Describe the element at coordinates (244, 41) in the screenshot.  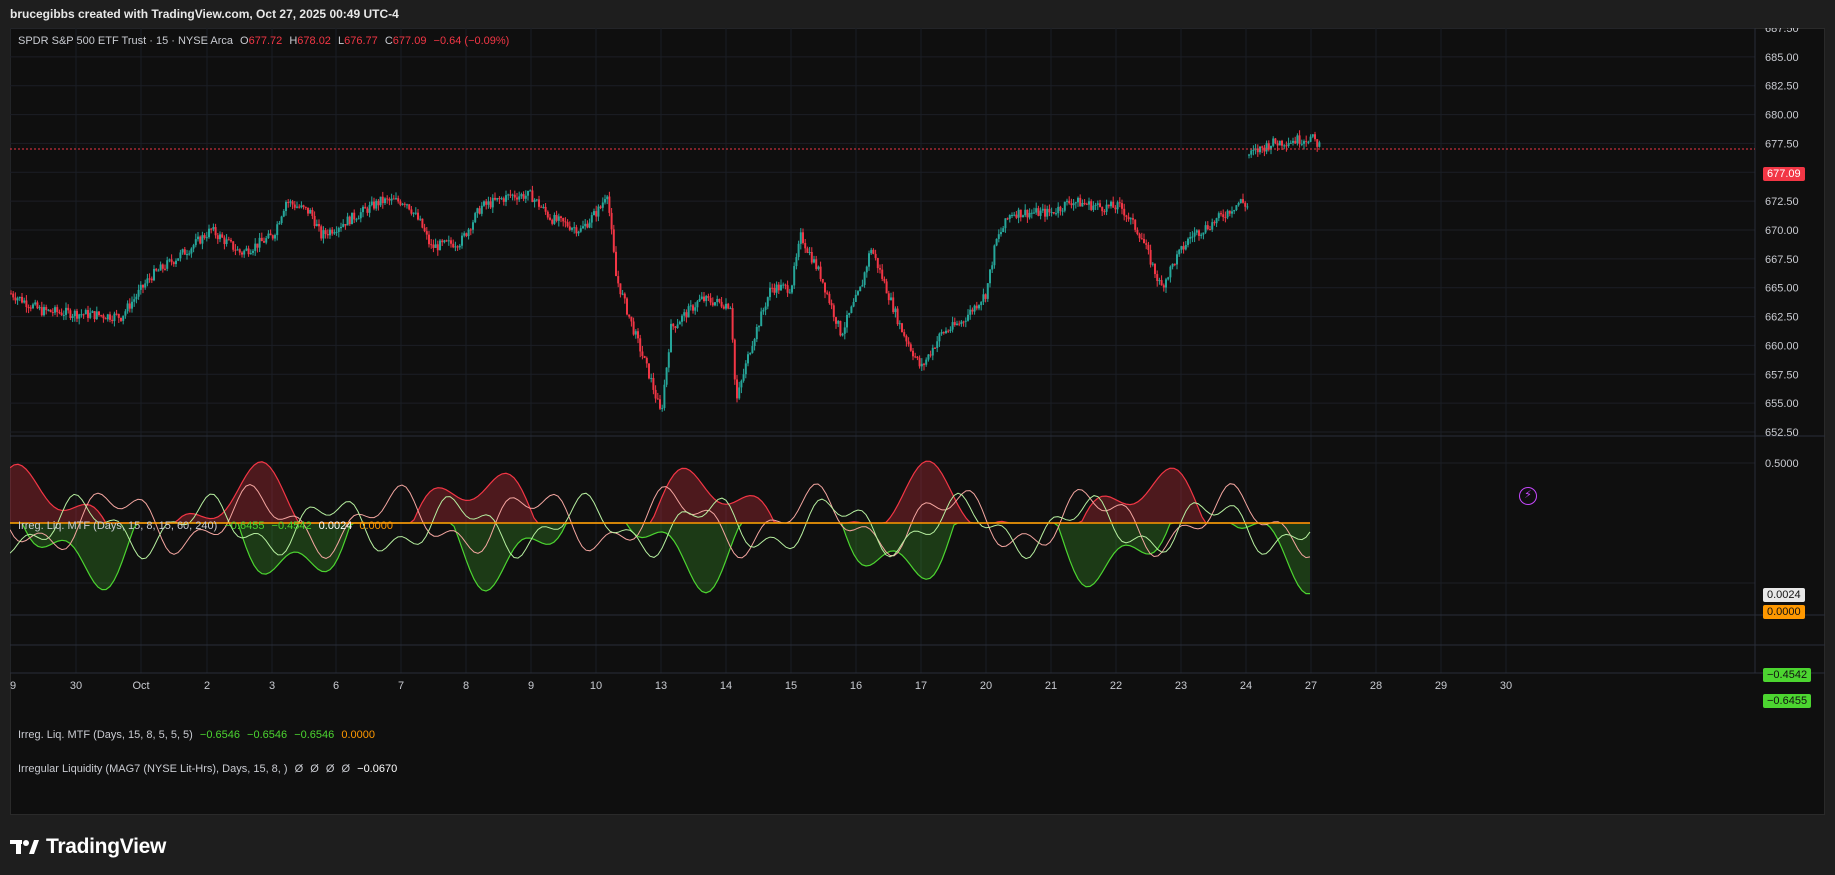
I see `open-label: O` at that location.